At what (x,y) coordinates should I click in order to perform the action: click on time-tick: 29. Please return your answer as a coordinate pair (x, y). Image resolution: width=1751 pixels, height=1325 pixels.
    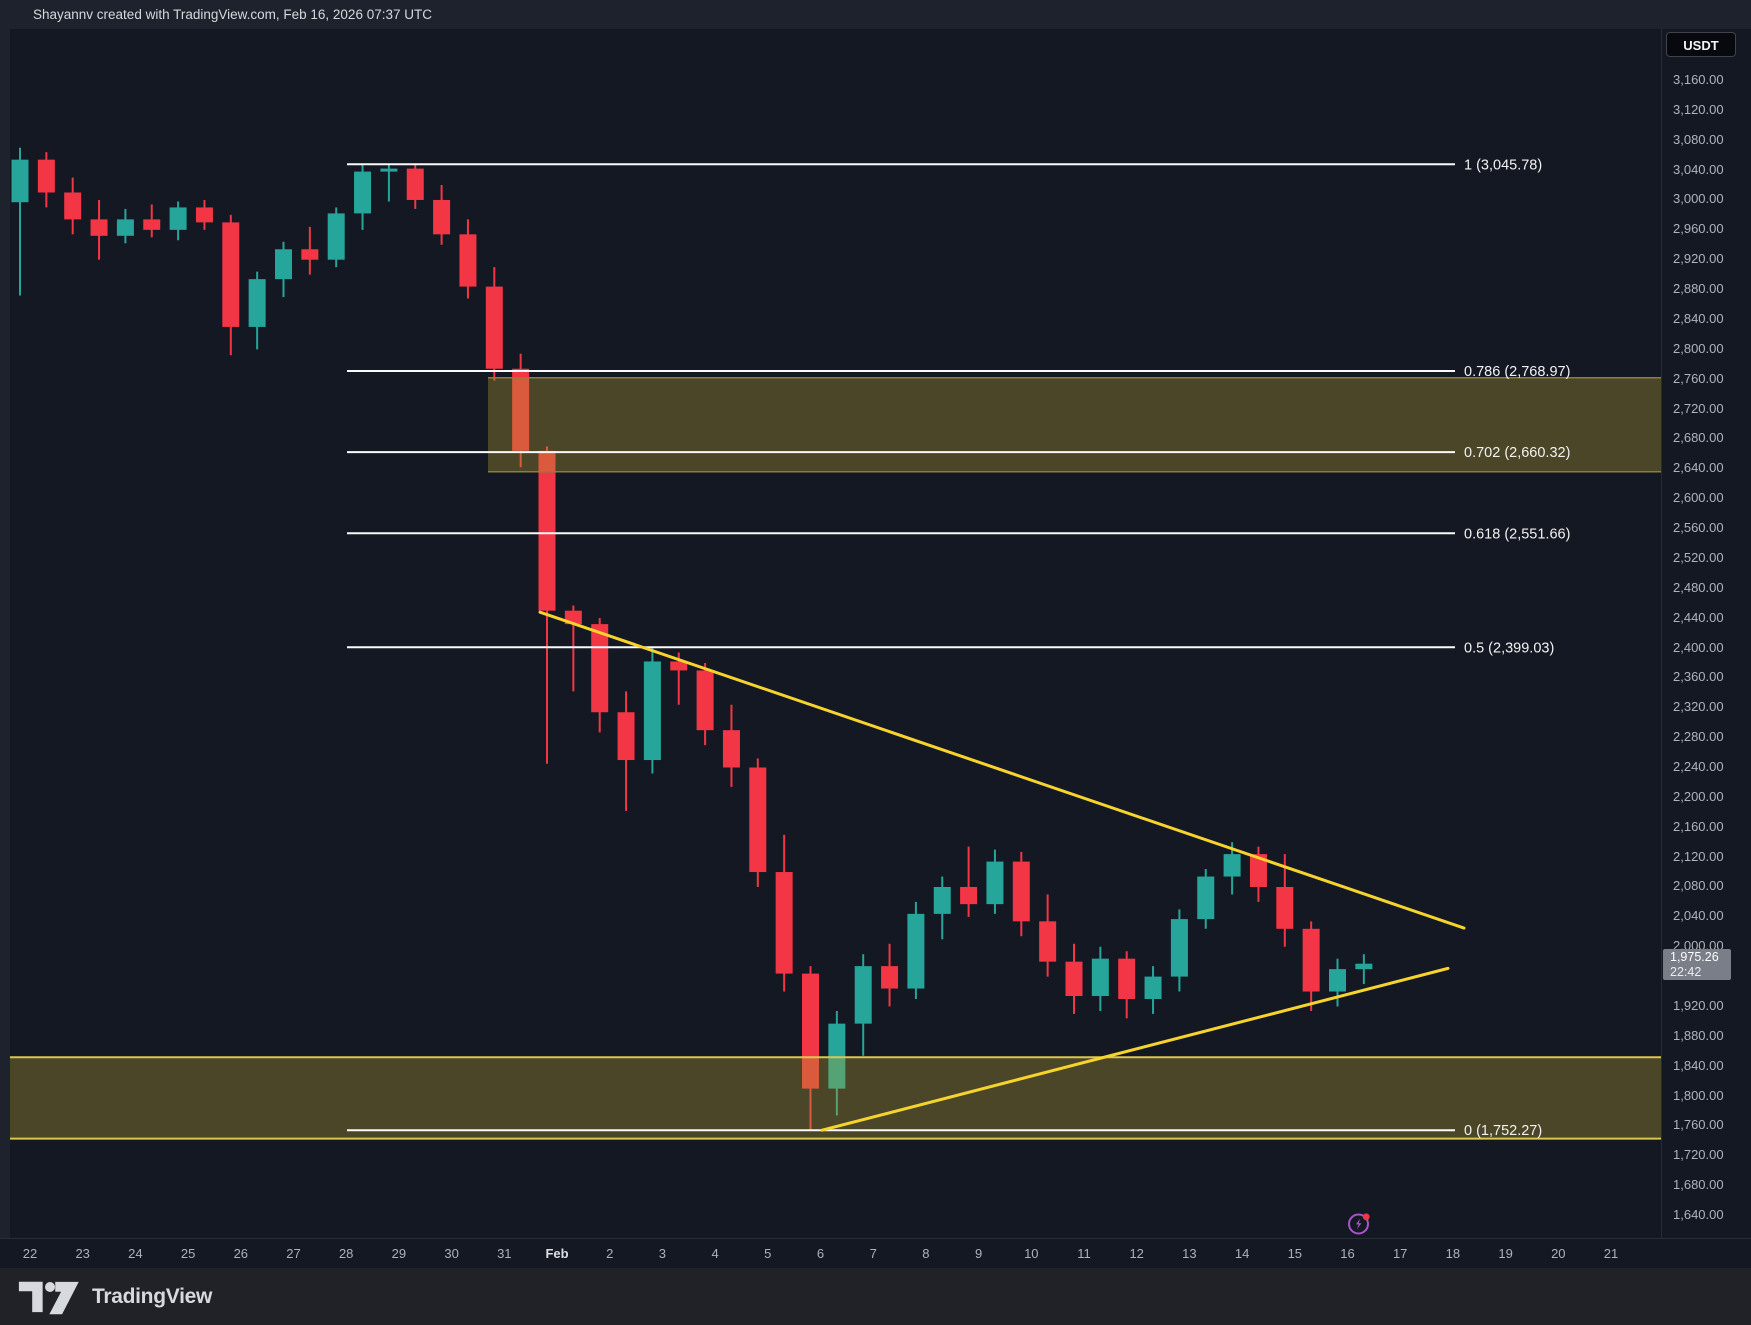
    Looking at the image, I should click on (399, 1253).